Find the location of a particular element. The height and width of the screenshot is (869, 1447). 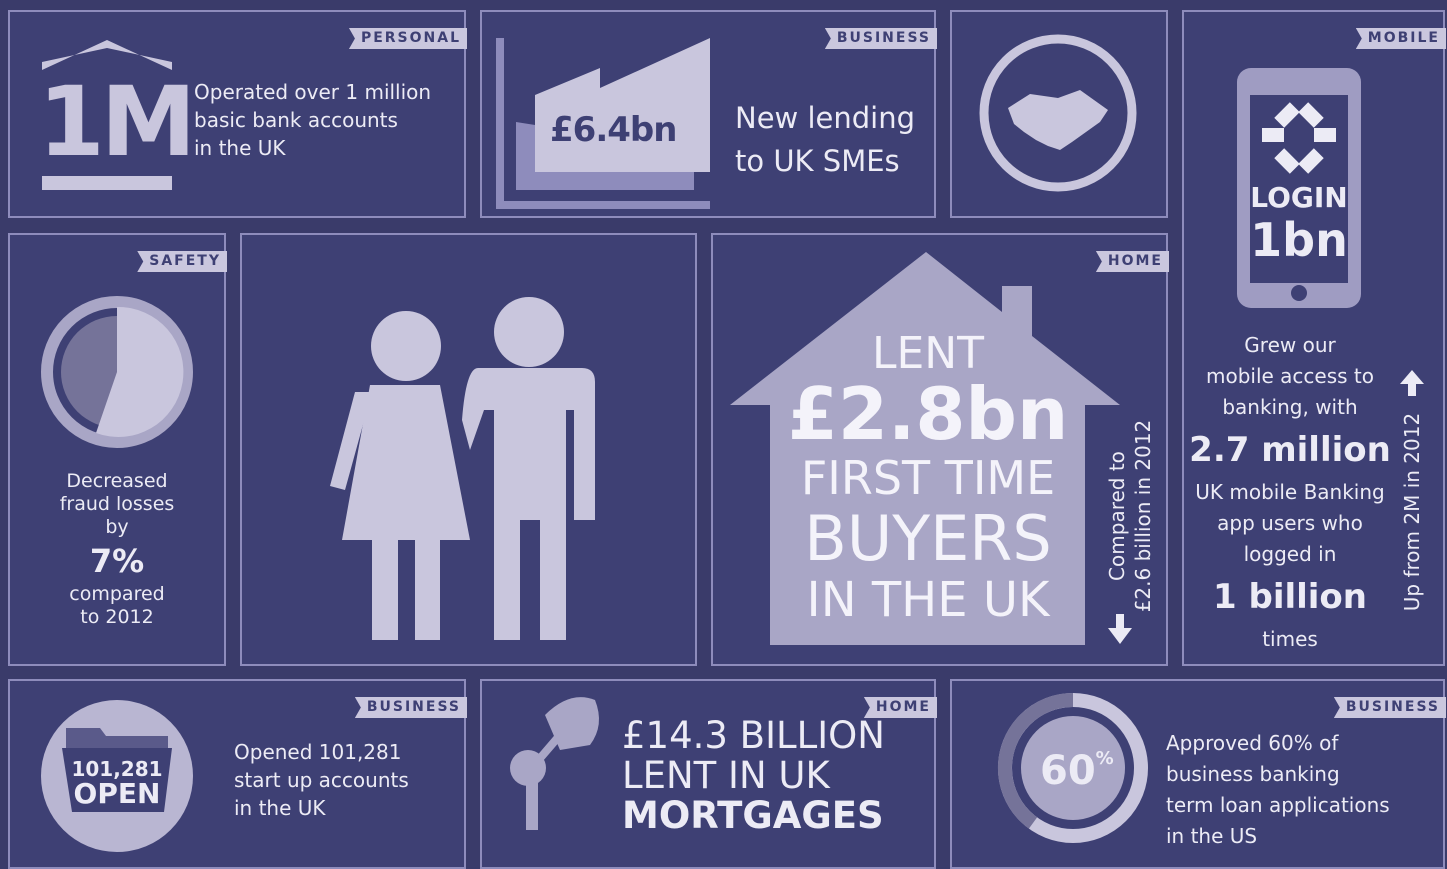

text-line: times is located at coordinates (1290, 639).